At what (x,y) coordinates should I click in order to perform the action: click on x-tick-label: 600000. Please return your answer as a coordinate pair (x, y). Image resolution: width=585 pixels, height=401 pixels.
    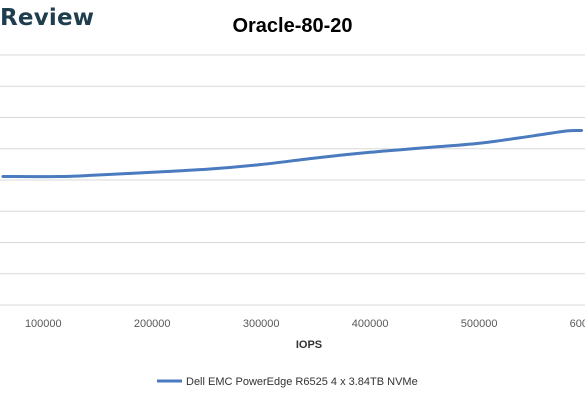
    Looking at the image, I should click on (577, 324).